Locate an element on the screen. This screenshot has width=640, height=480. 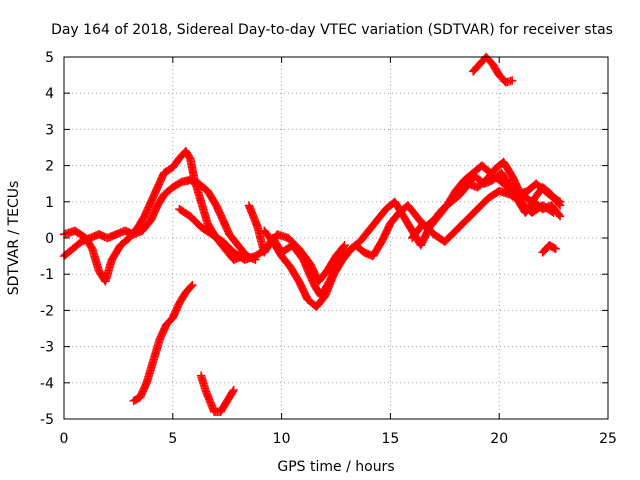
series-trace-i is located at coordinates (217, 393).